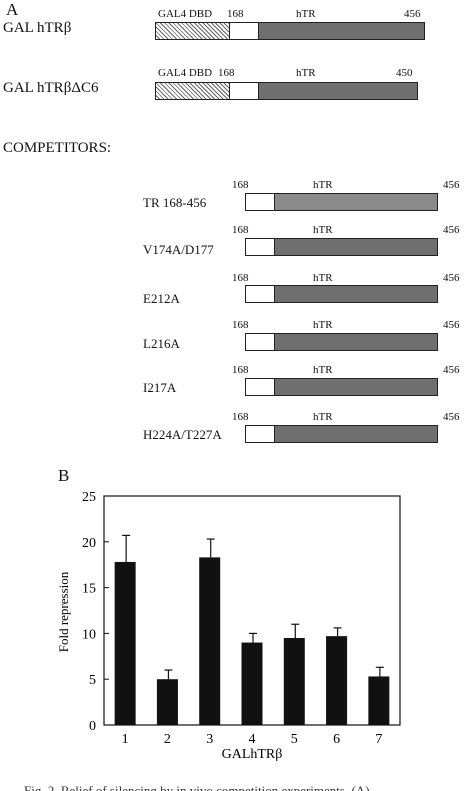 The height and width of the screenshot is (791, 474). Describe the element at coordinates (89, 634) in the screenshot. I see `y-tick-label: 10` at that location.